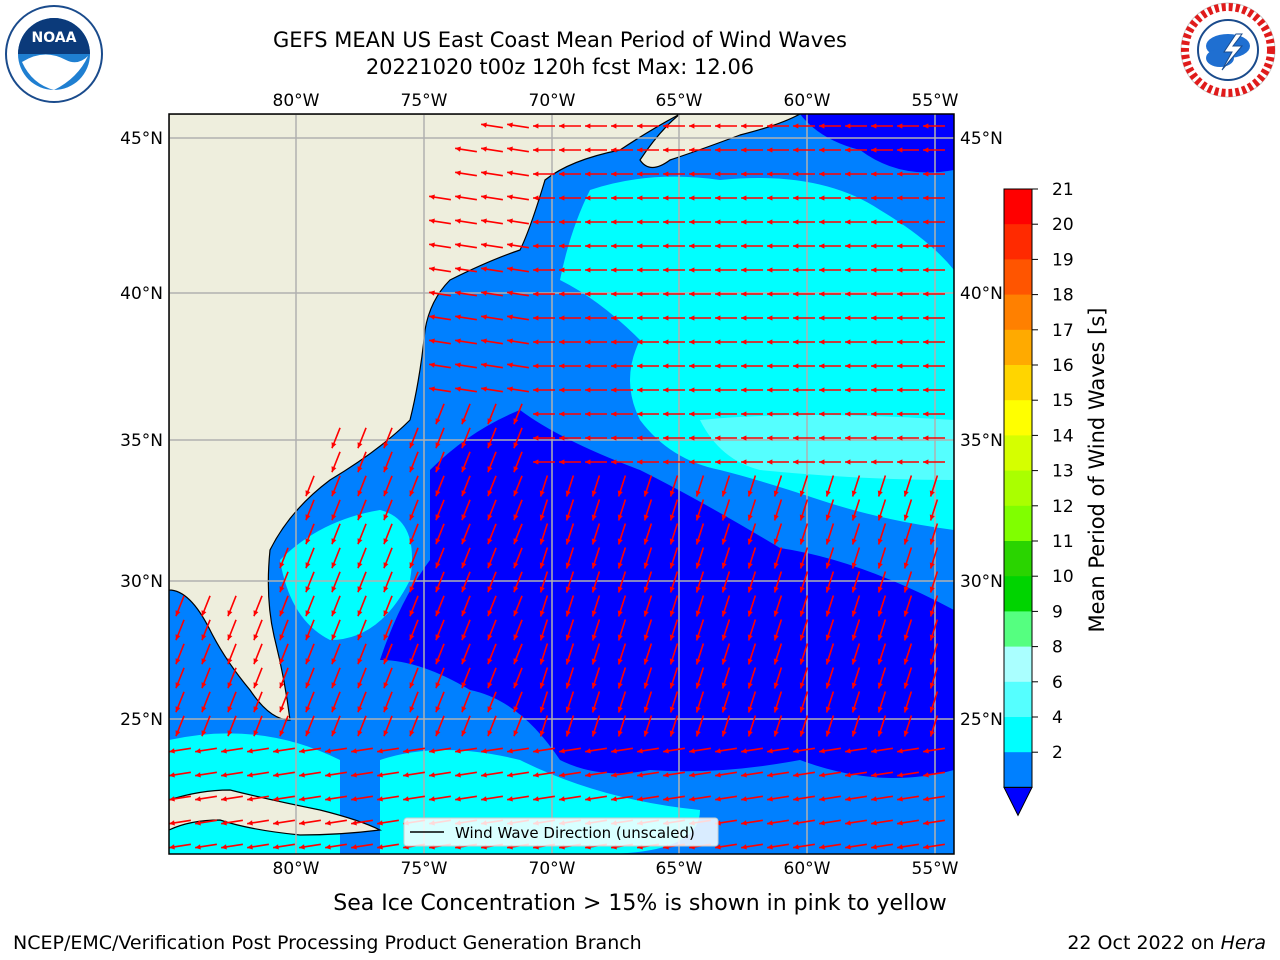 This screenshot has width=1280, height=960. Describe the element at coordinates (1057, 683) in the screenshot. I see `colorbar-tick-label: 6` at that location.